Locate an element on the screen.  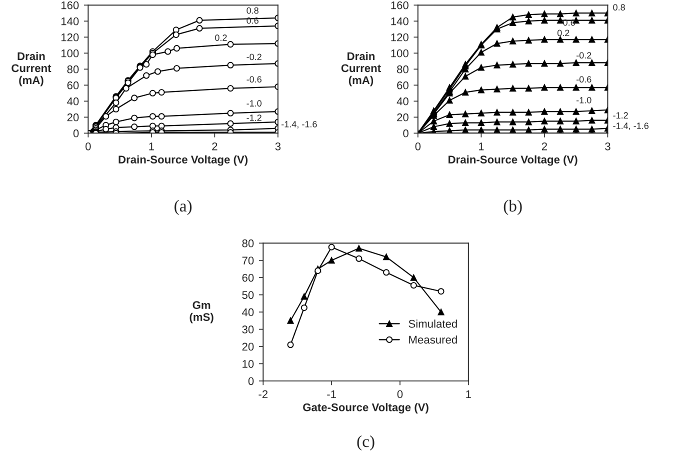
x-tick-label: -1 is located at coordinates (331, 394).